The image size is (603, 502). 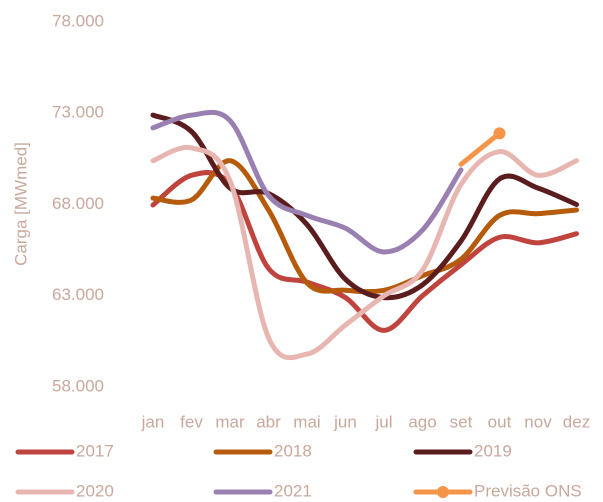 What do you see at coordinates (95, 490) in the screenshot?
I see `legend-label: 2020` at bounding box center [95, 490].